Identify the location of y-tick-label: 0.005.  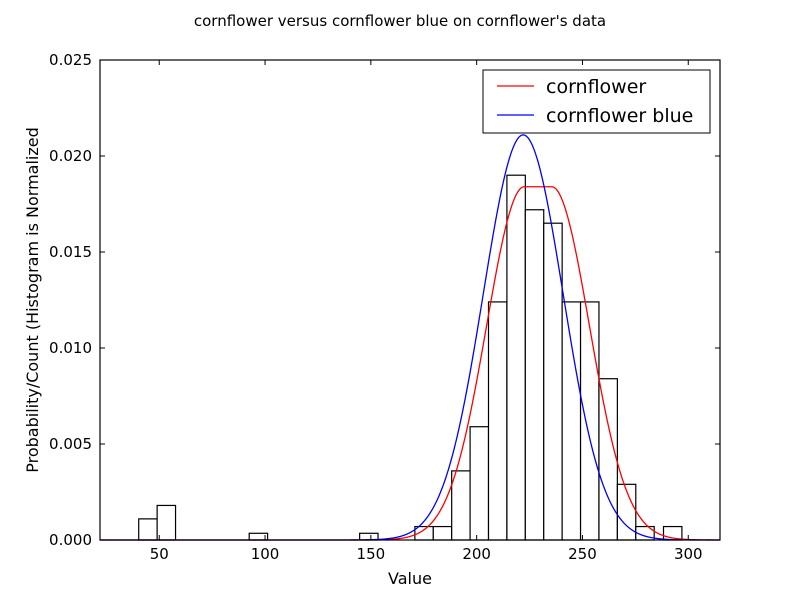
(70, 444).